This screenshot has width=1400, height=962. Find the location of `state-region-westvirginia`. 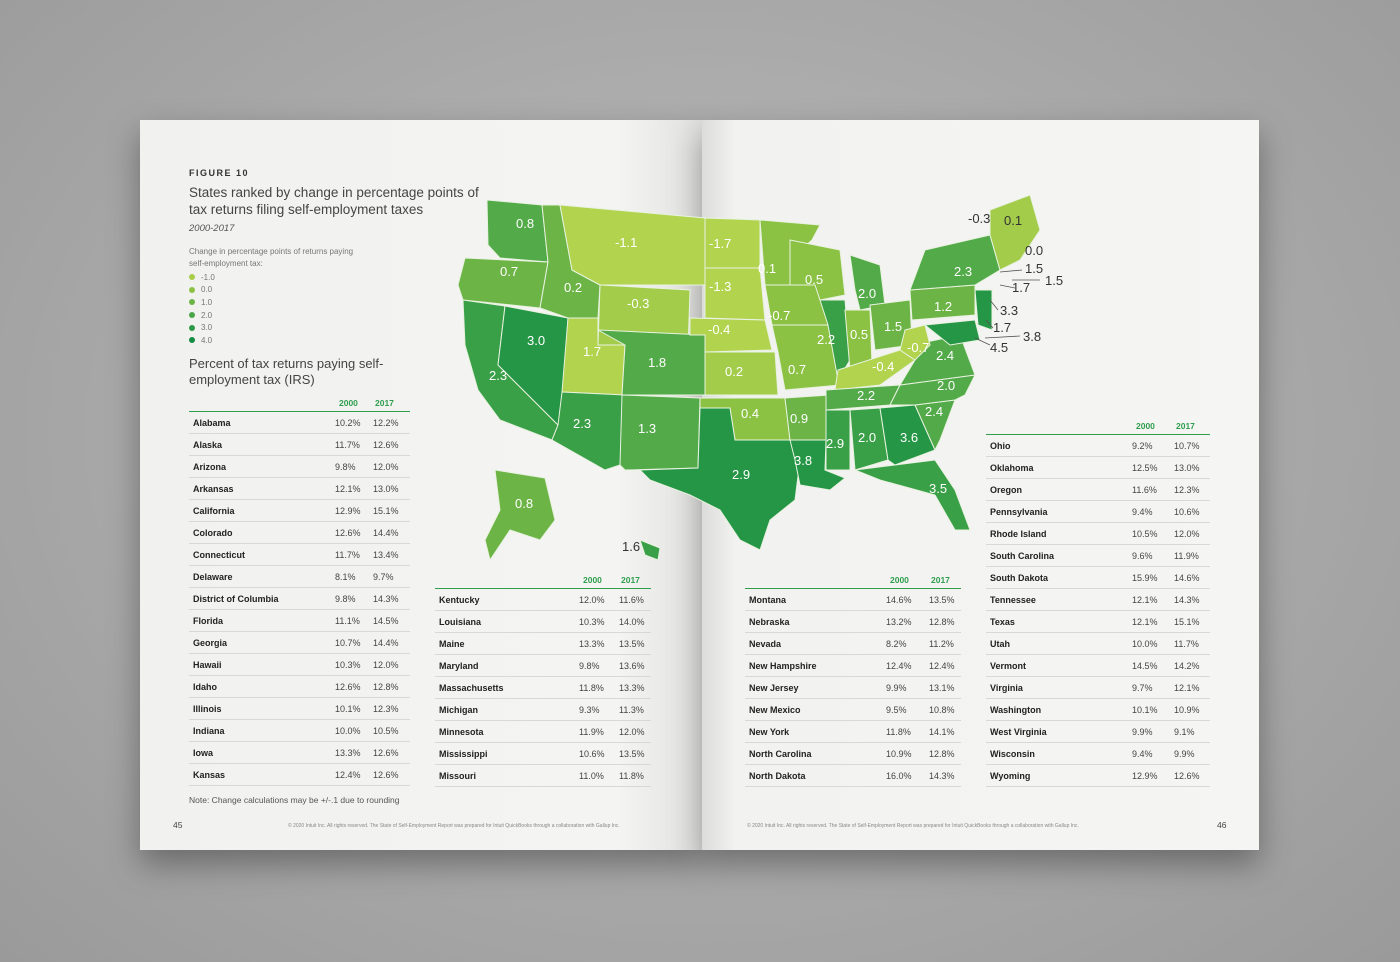

state-region-westvirginia is located at coordinates (915, 342).